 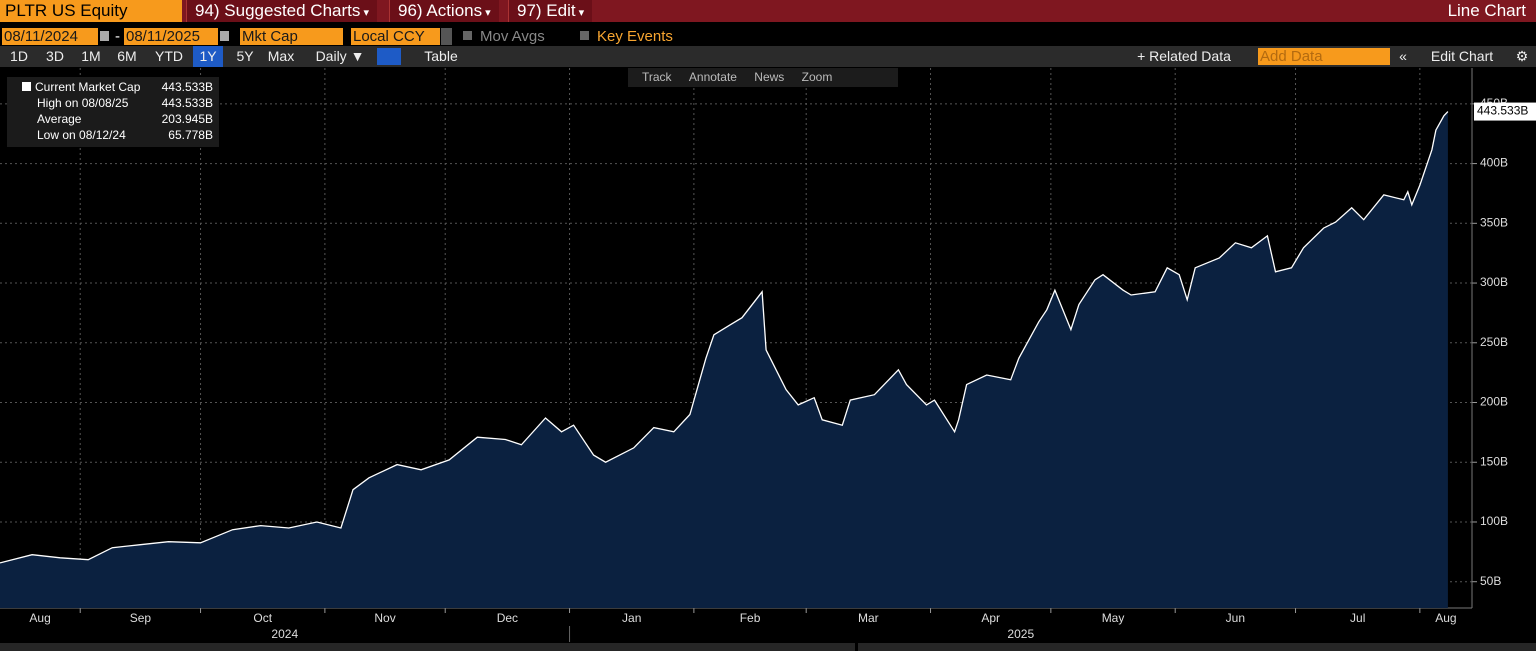 I want to click on year-label: 2024, so click(x=284, y=634).